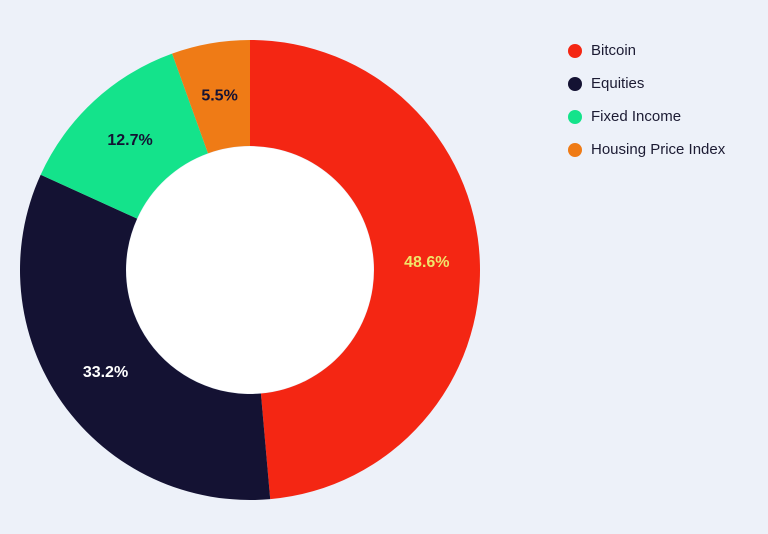 This screenshot has height=534, width=768. Describe the element at coordinates (658, 149) in the screenshot. I see `legend-label: Housing Price Index` at that location.